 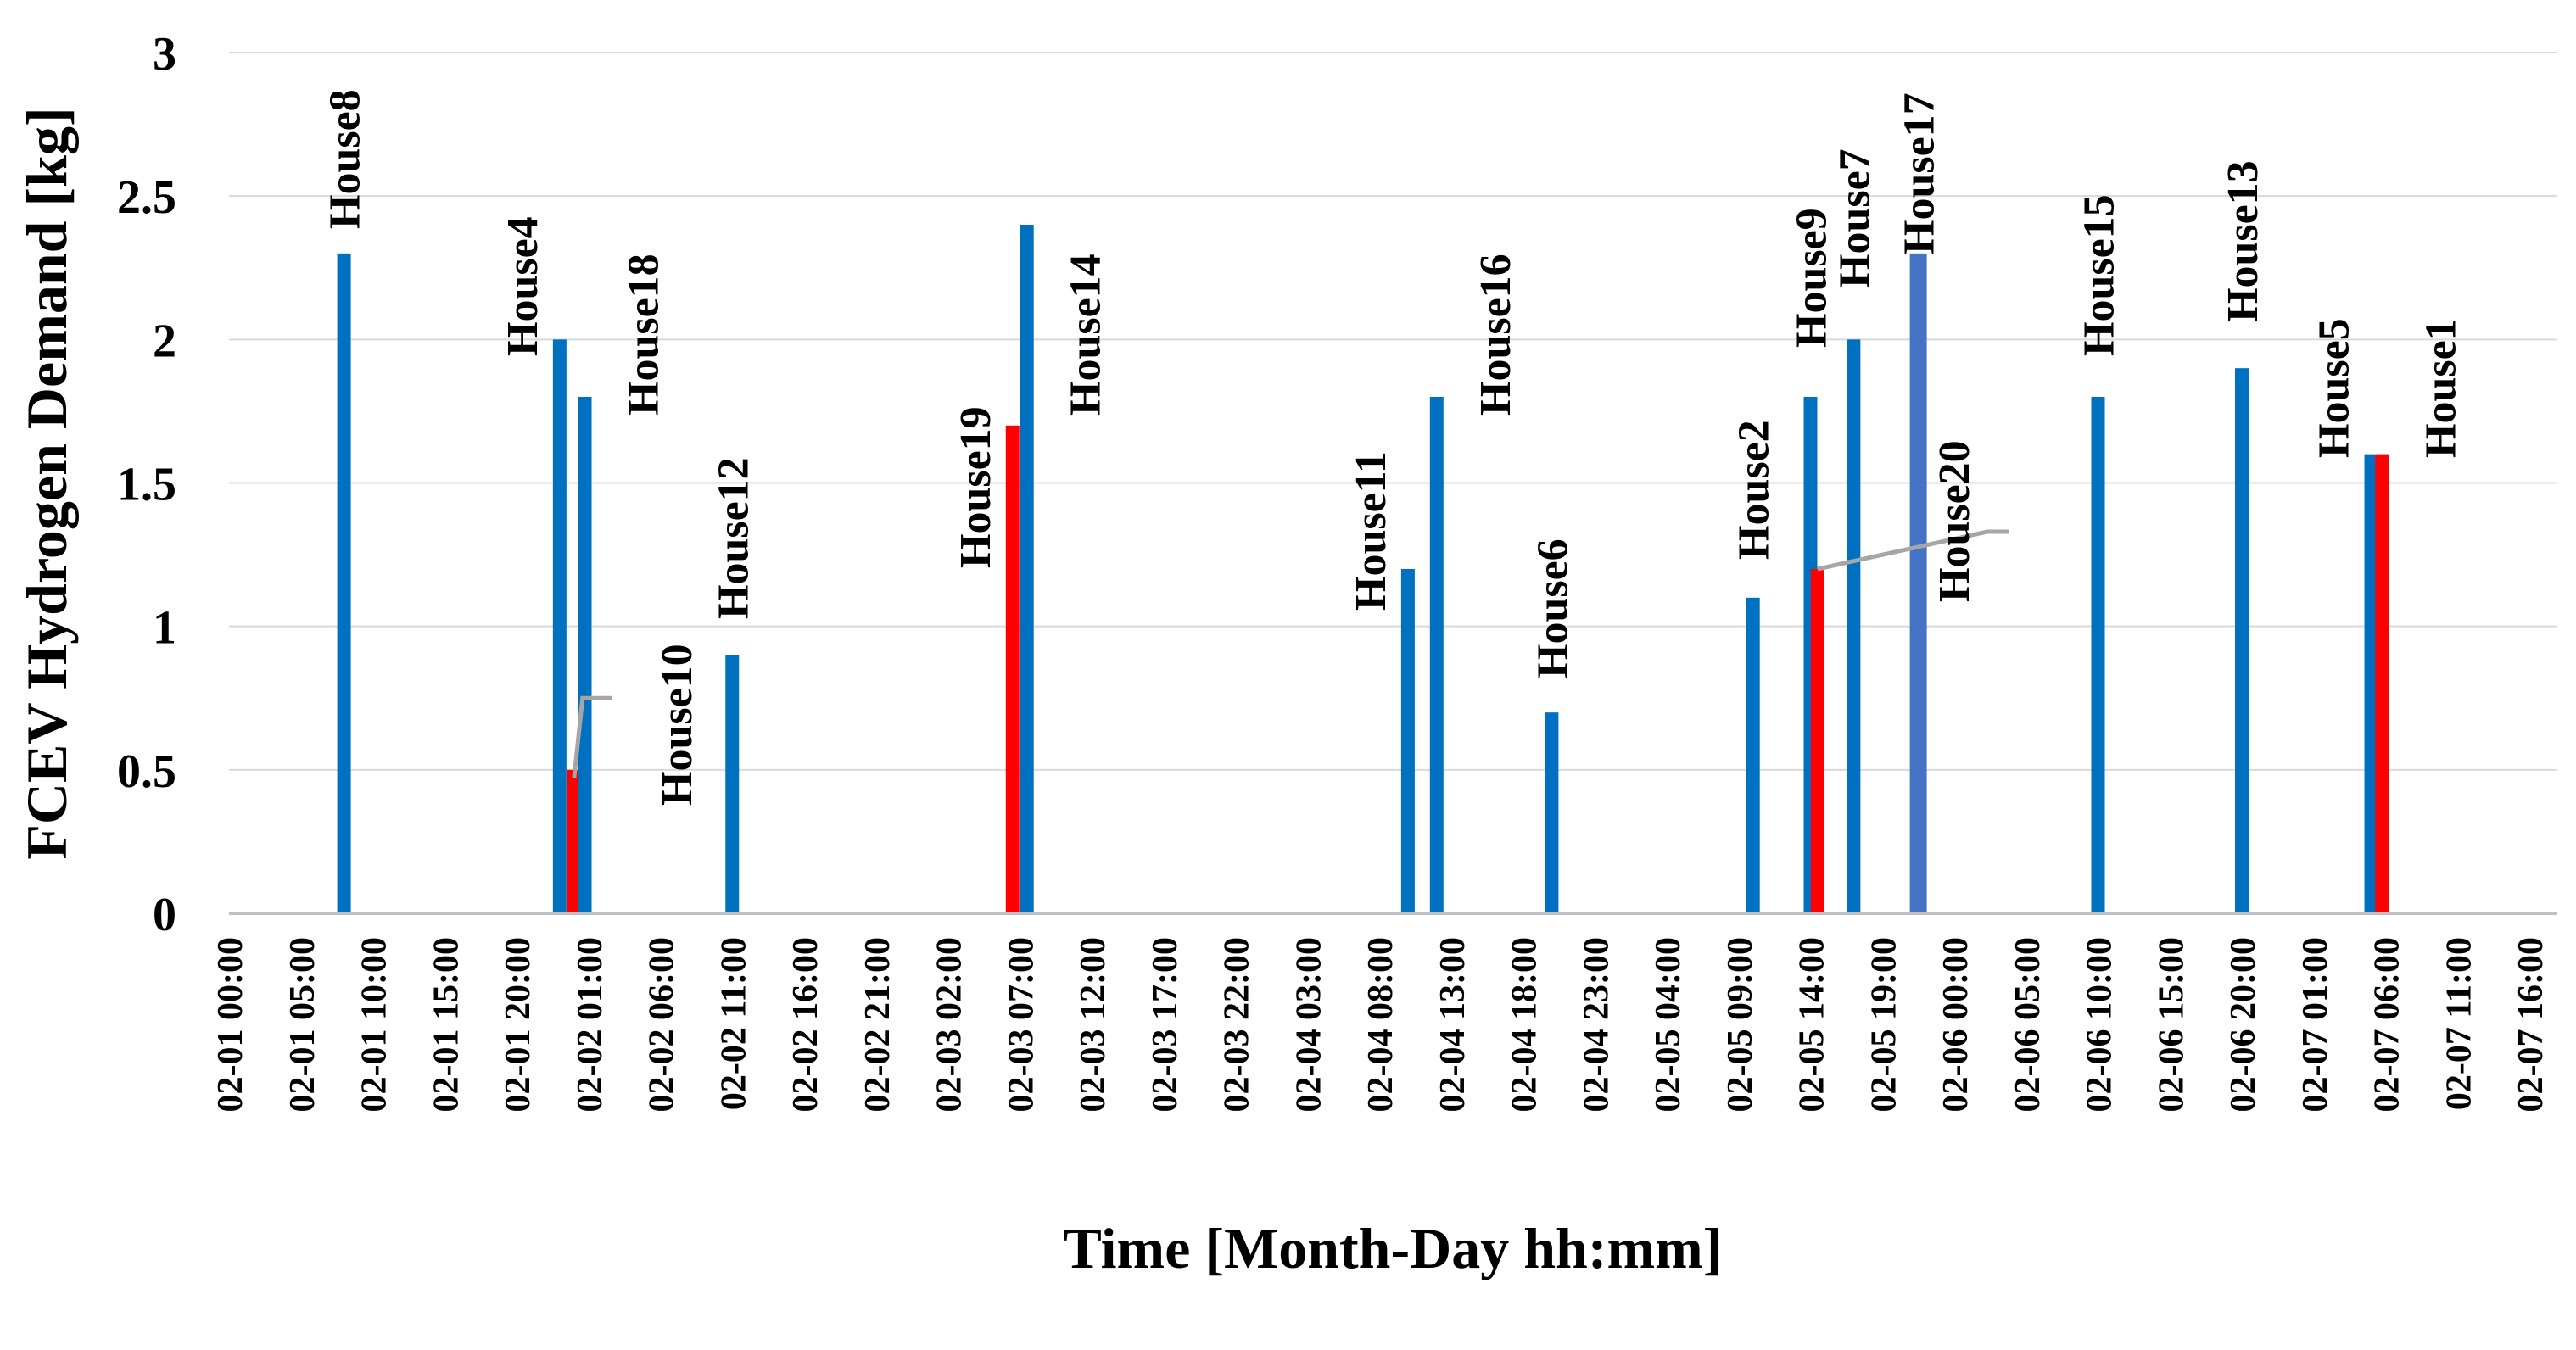 What do you see at coordinates (146, 197) in the screenshot?
I see `y-tick-label: 2.5` at bounding box center [146, 197].